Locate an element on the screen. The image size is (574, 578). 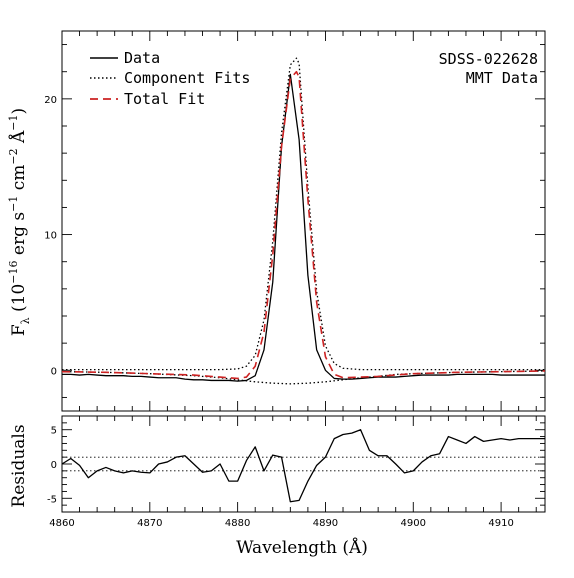
residuals-x-tick-label: 4880 is located at coordinates (237, 523).